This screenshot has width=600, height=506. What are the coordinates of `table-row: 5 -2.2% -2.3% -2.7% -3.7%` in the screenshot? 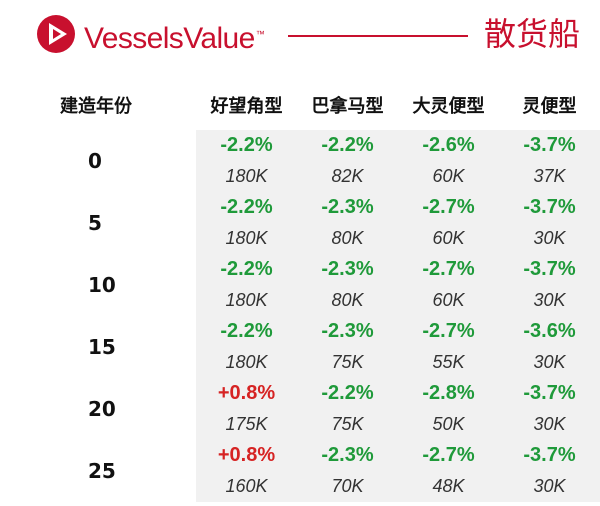 It's located at (300, 213).